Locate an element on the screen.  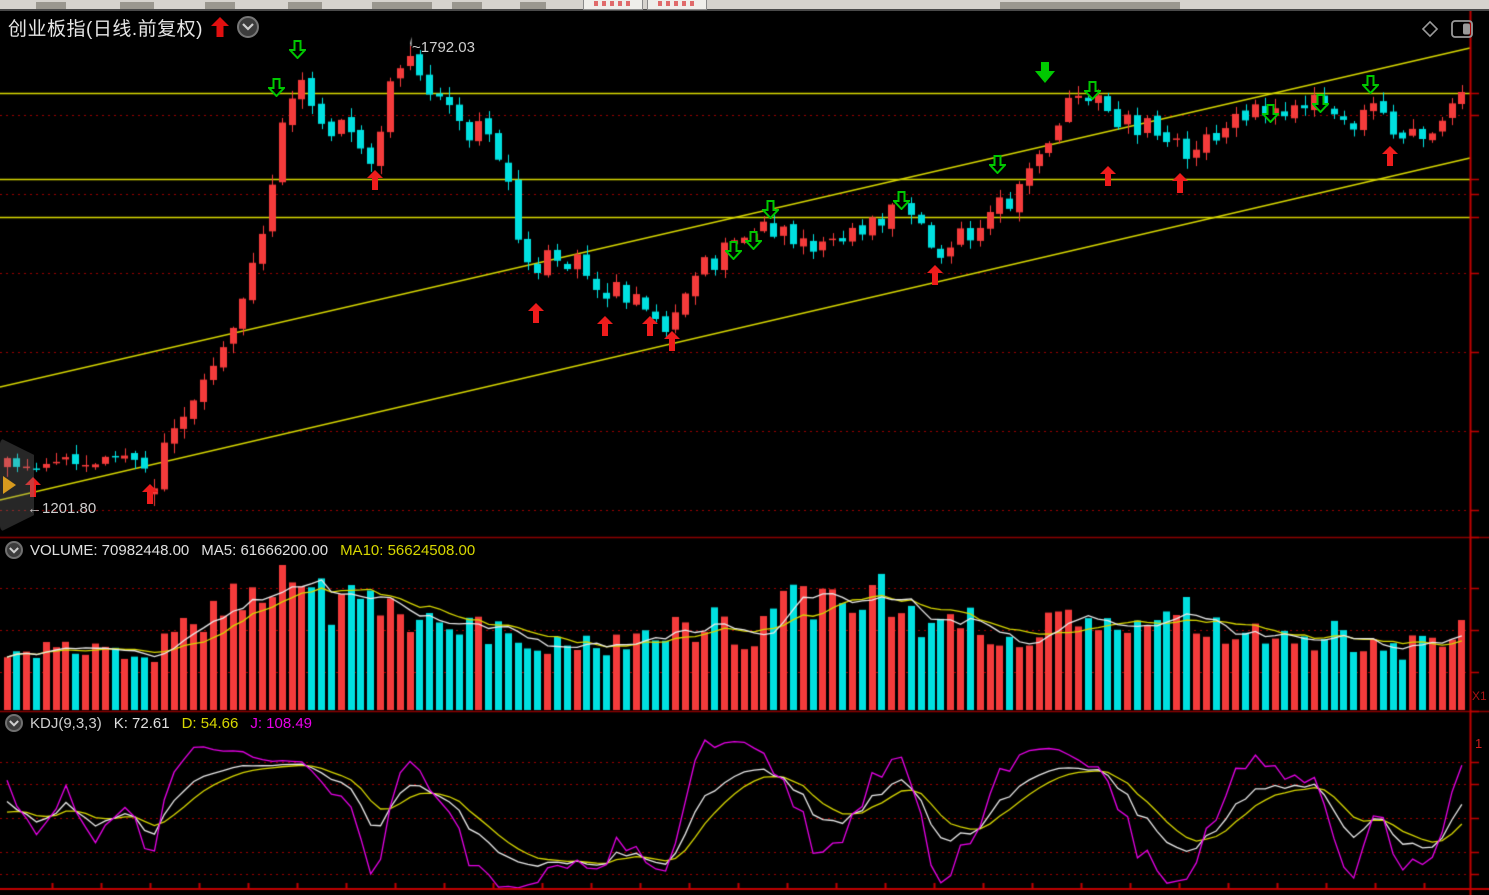
chart-title-bar: 创业板指(日线.前复权) is located at coordinates (133, 27).